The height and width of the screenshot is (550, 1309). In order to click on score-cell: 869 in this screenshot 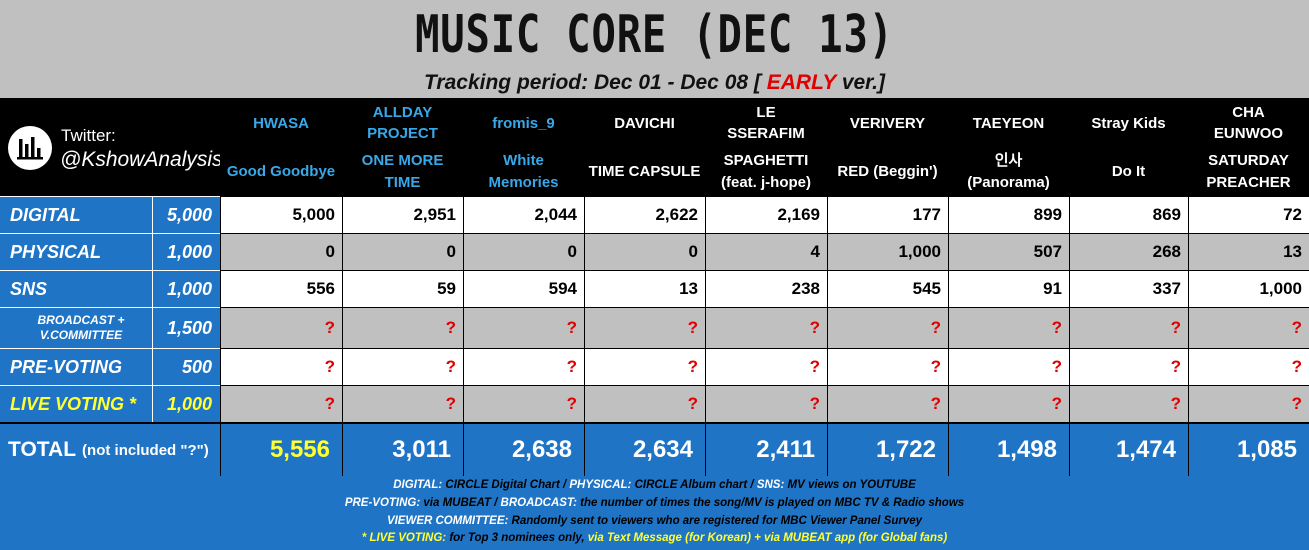, I will do `click(1128, 214)`.